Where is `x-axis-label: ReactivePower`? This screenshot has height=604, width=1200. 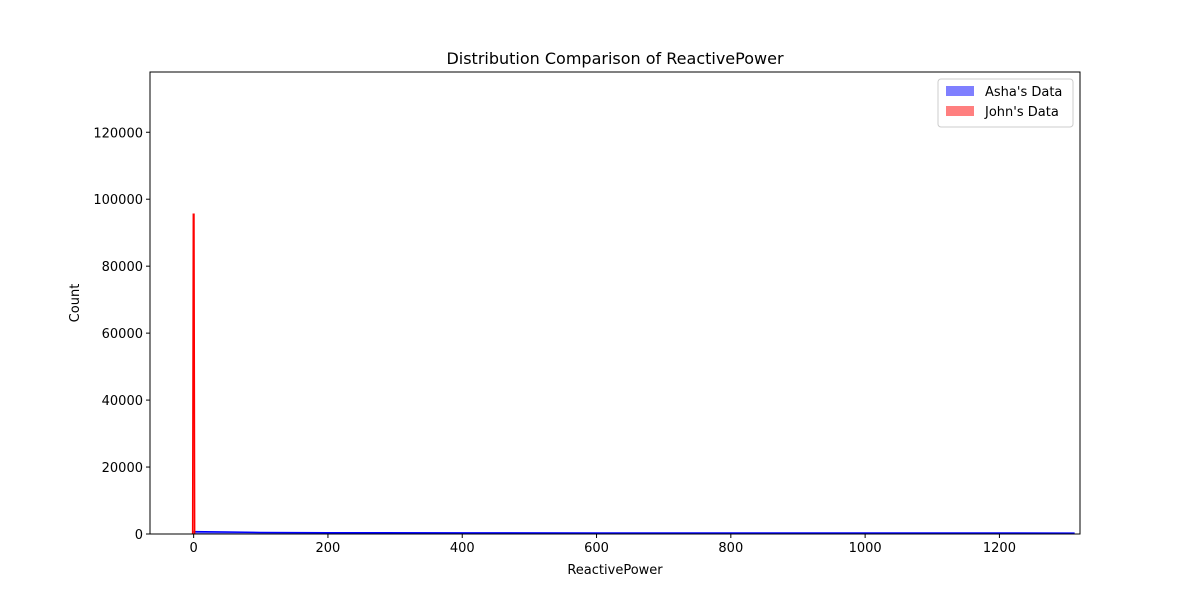
x-axis-label: ReactivePower is located at coordinates (615, 570).